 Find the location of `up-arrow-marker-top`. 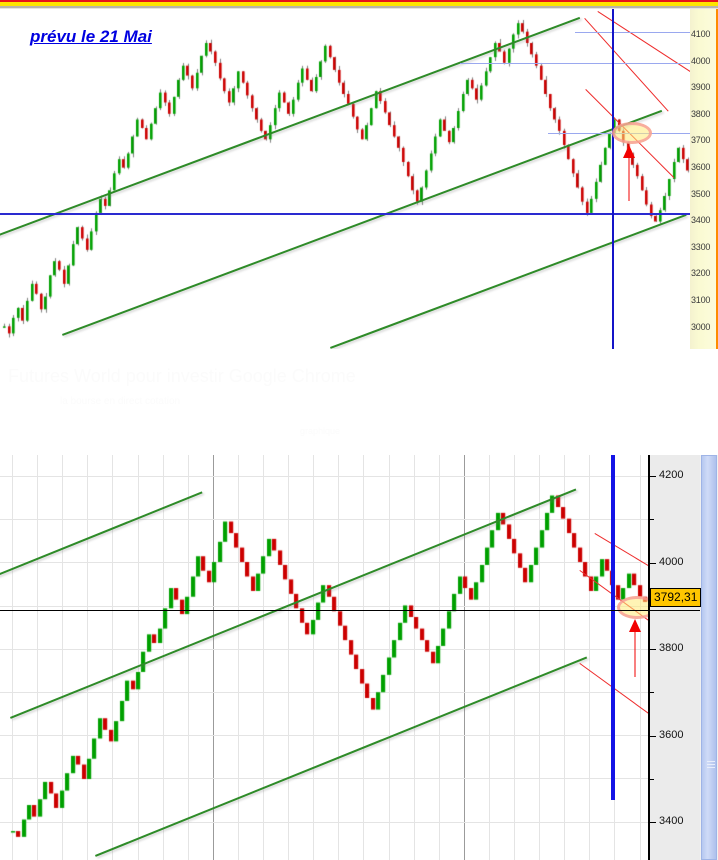

up-arrow-marker-top is located at coordinates (629, 173).